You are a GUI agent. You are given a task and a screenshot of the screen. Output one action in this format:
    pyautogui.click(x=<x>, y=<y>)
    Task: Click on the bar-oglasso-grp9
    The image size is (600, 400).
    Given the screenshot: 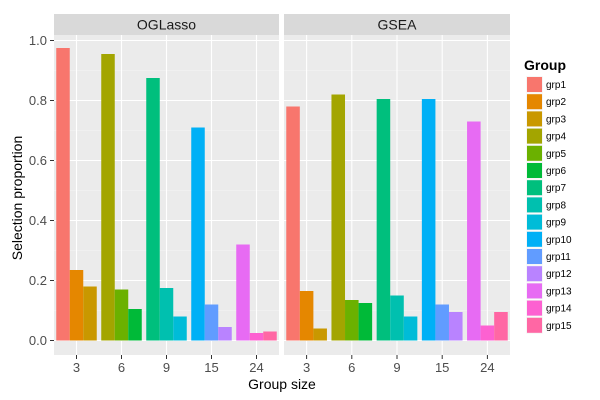 What is the action you would take?
    pyautogui.click(x=180, y=328)
    